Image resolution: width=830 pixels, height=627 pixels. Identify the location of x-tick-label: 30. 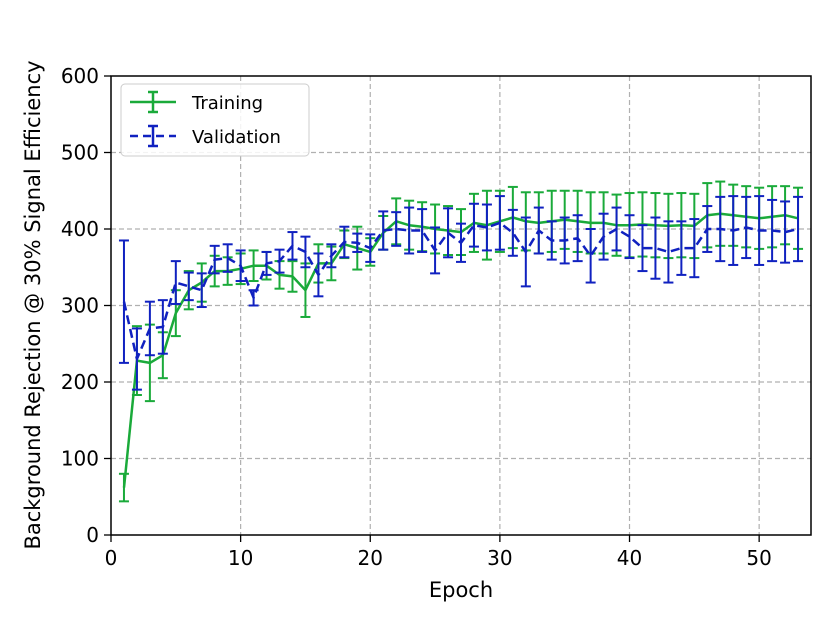
(499, 558).